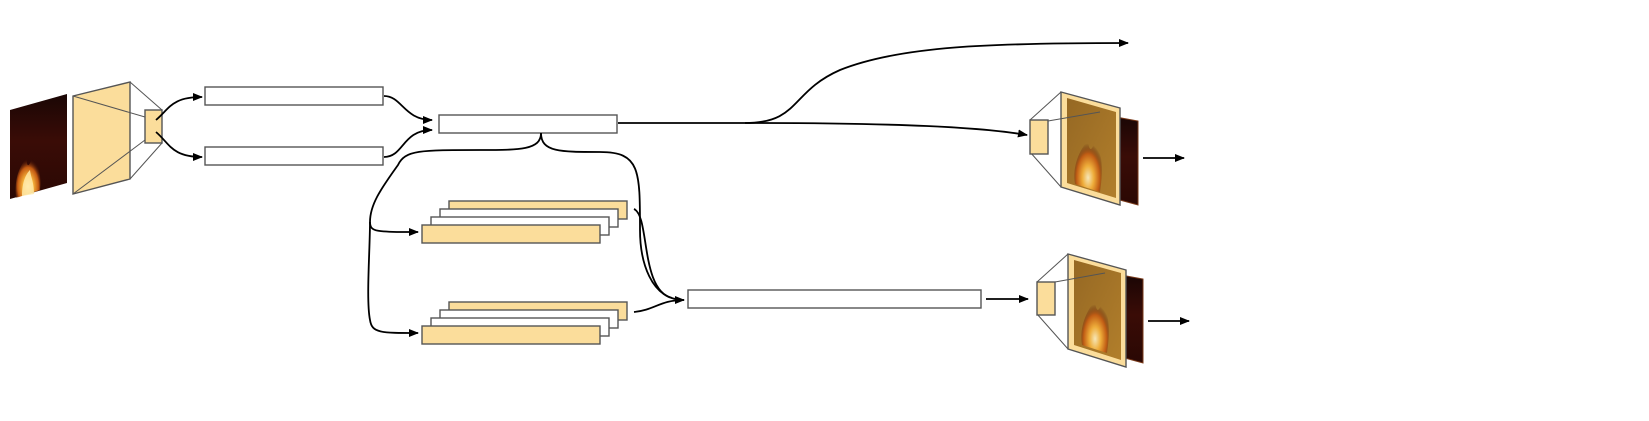 The image size is (1649, 421). I want to click on edge-combined-decoder-top, so click(886, 130).